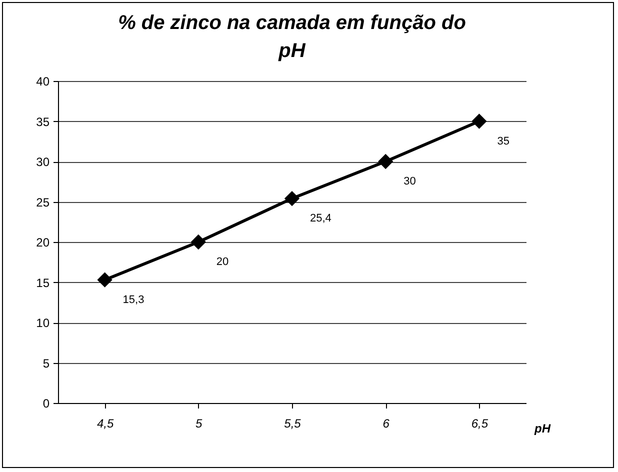  I want to click on y-tick-label: 5, so click(46, 363).